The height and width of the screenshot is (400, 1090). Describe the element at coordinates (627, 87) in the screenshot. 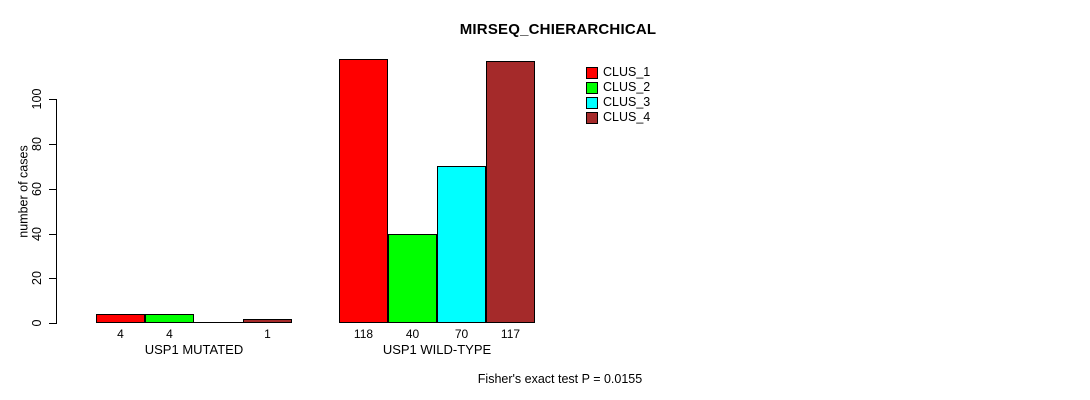

I see `legend-label: CLUS_2` at that location.